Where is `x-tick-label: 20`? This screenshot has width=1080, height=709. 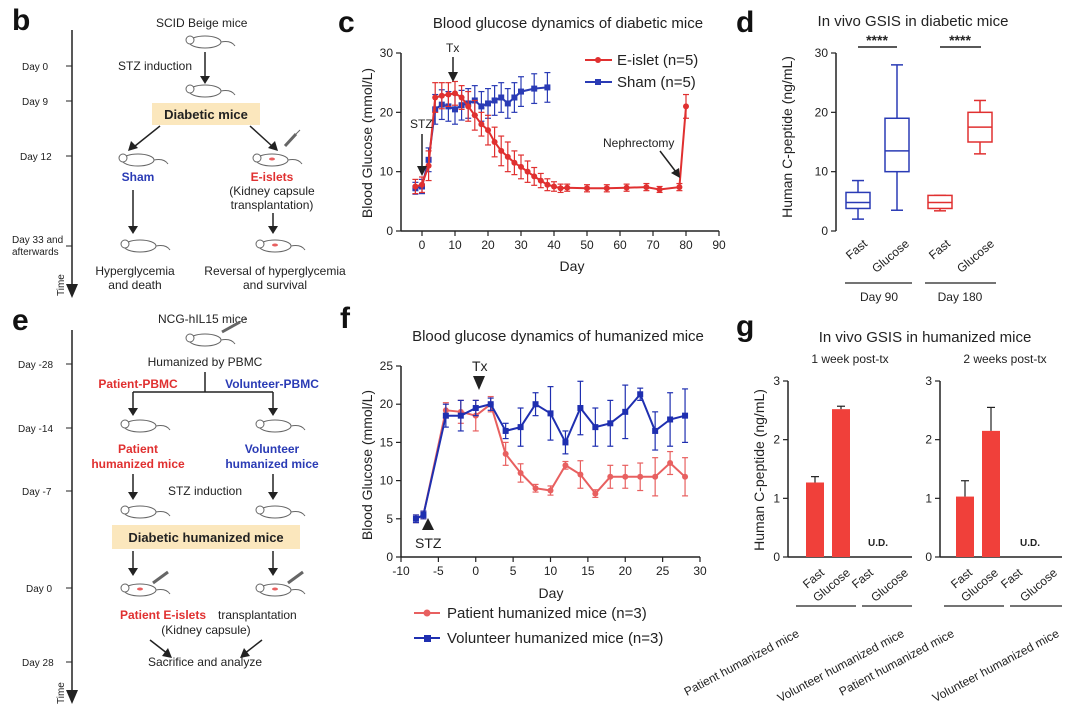 x-tick-label: 20 is located at coordinates (626, 571).